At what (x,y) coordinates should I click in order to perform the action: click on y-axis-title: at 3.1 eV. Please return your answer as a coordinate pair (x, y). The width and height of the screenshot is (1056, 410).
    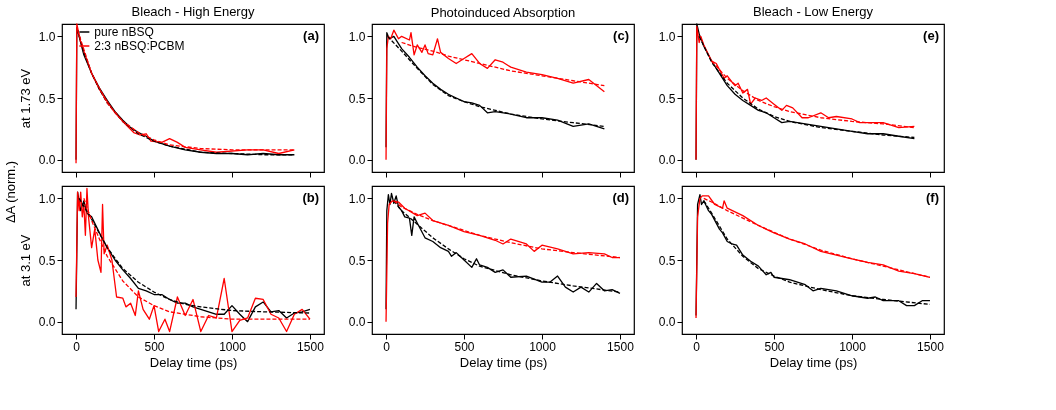
    Looking at the image, I should click on (25, 260).